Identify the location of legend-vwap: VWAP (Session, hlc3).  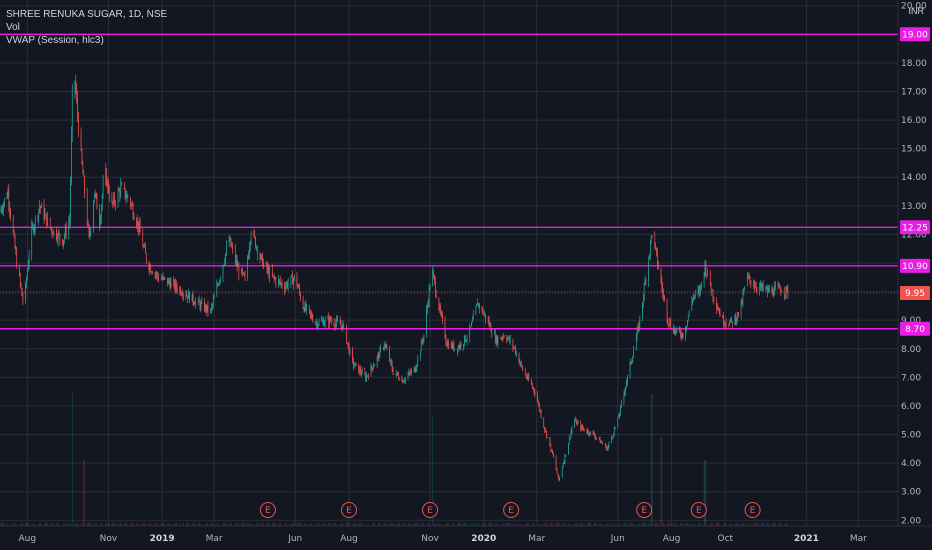
(55, 40).